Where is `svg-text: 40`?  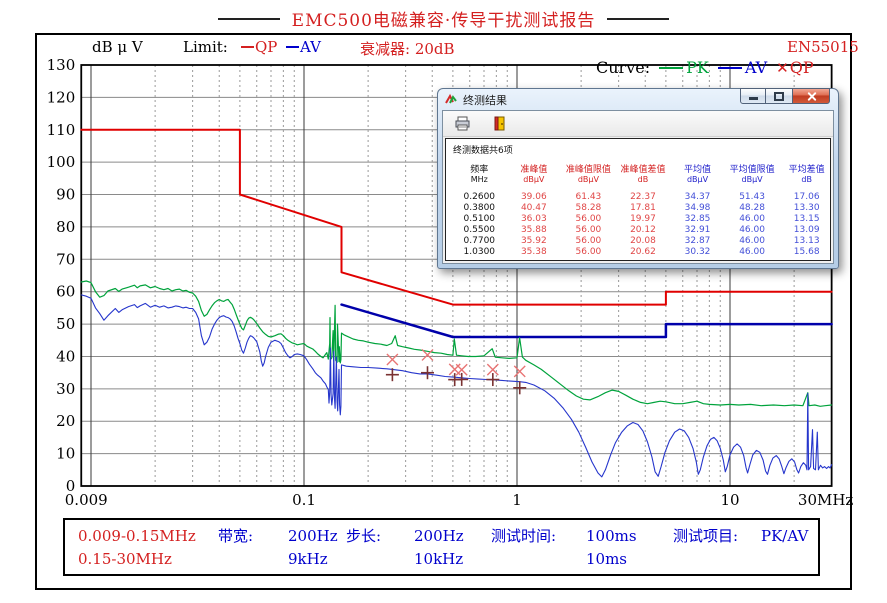
svg-text: 40 is located at coordinates (65, 356).